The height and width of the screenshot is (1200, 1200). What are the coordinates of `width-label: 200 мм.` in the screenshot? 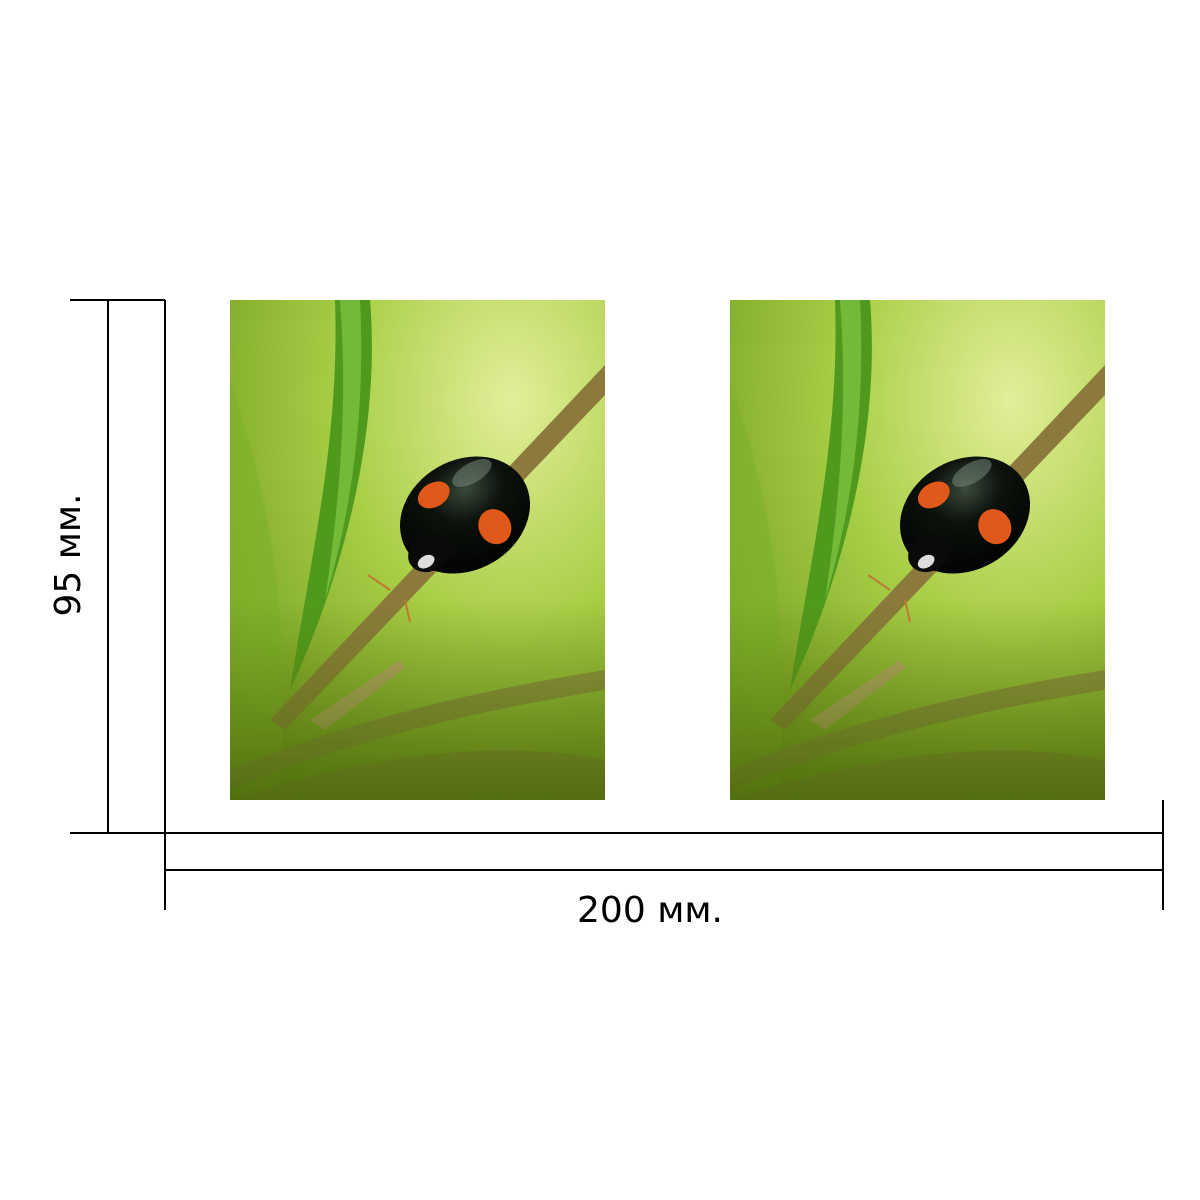 It's located at (650, 910).